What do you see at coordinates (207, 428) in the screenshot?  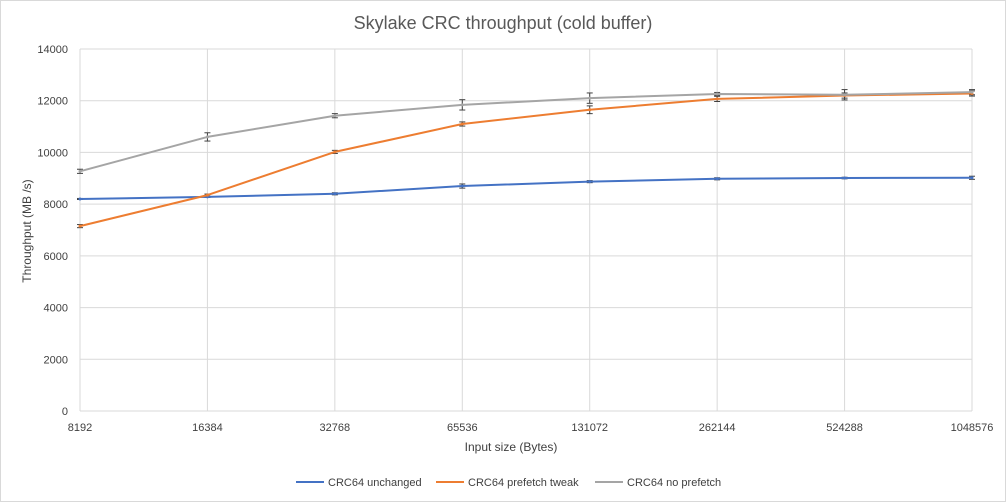 I see `x-tick-label: 16384` at bounding box center [207, 428].